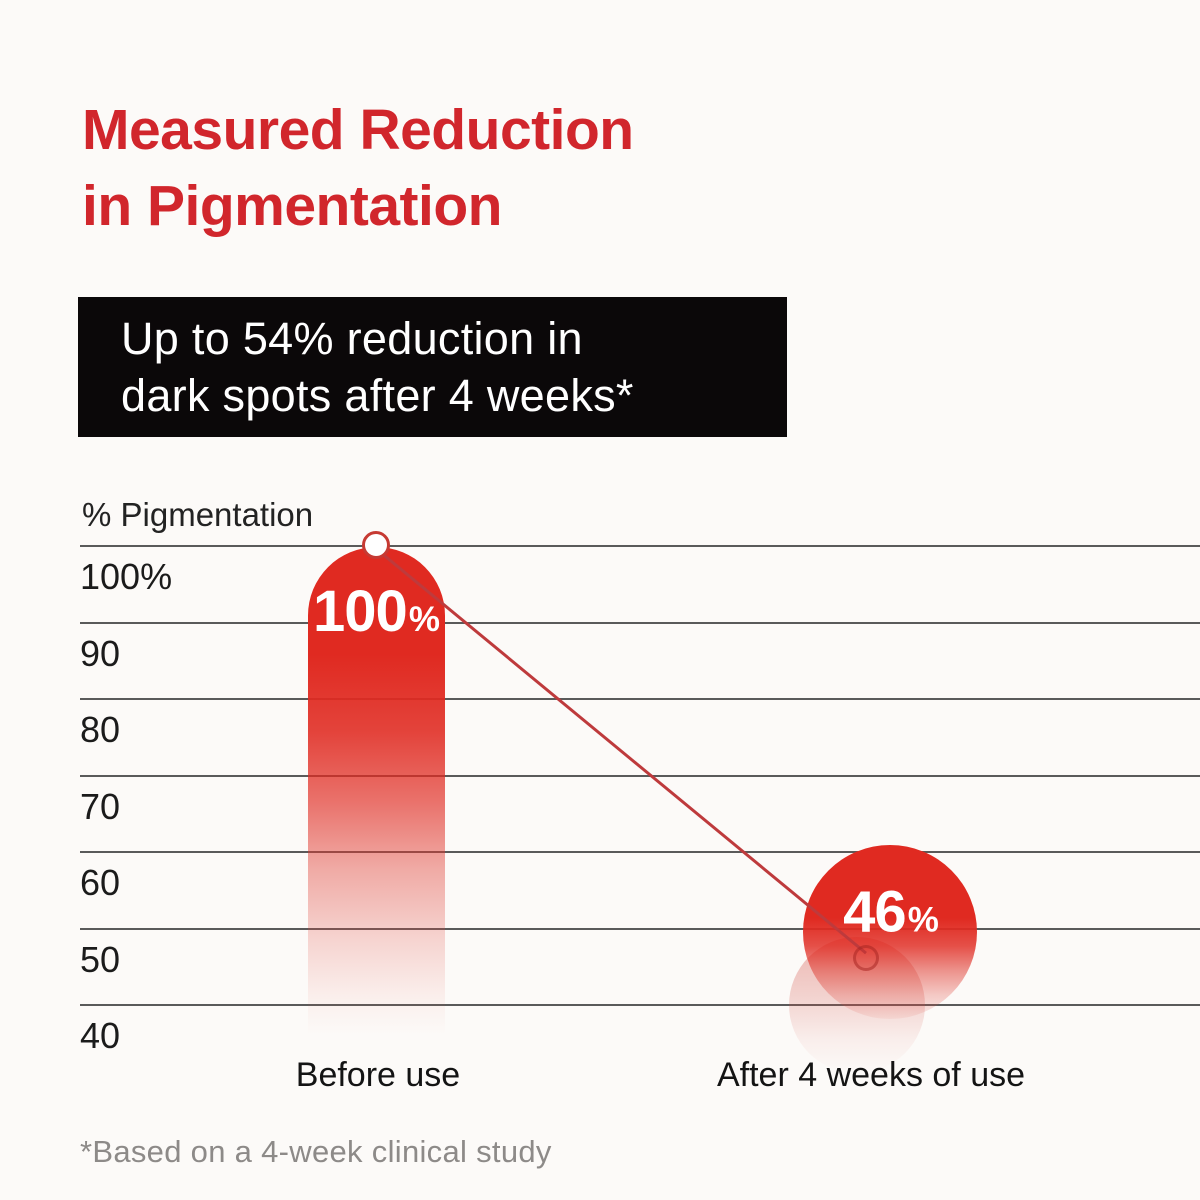 The image size is (1200, 1200). Describe the element at coordinates (100, 959) in the screenshot. I see `y-tick-label-50: 50` at that location.